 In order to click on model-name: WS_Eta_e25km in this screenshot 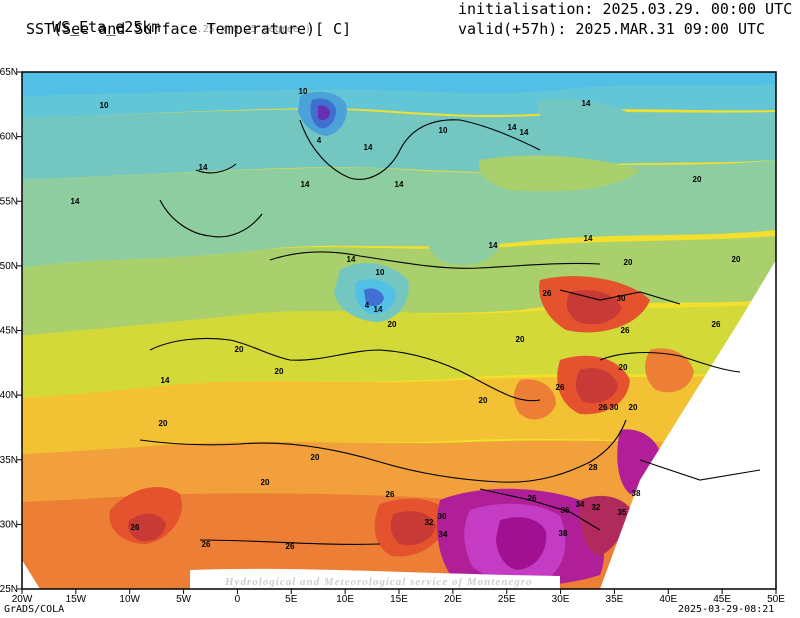, I will do `click(106, 27)`.